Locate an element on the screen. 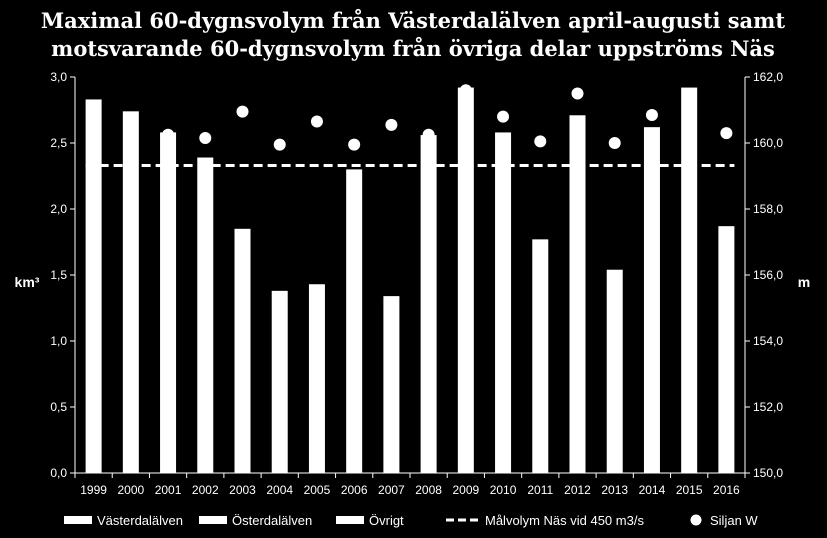 This screenshot has width=827, height=538. y-left-tick-label: 3,0 is located at coordinates (58, 77).